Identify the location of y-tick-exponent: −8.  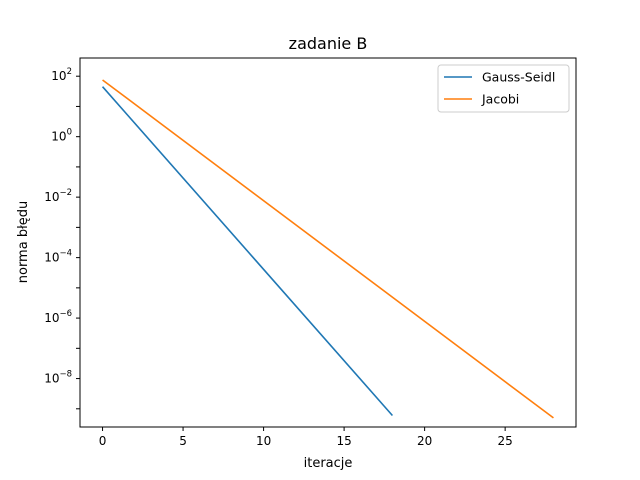
(65, 375).